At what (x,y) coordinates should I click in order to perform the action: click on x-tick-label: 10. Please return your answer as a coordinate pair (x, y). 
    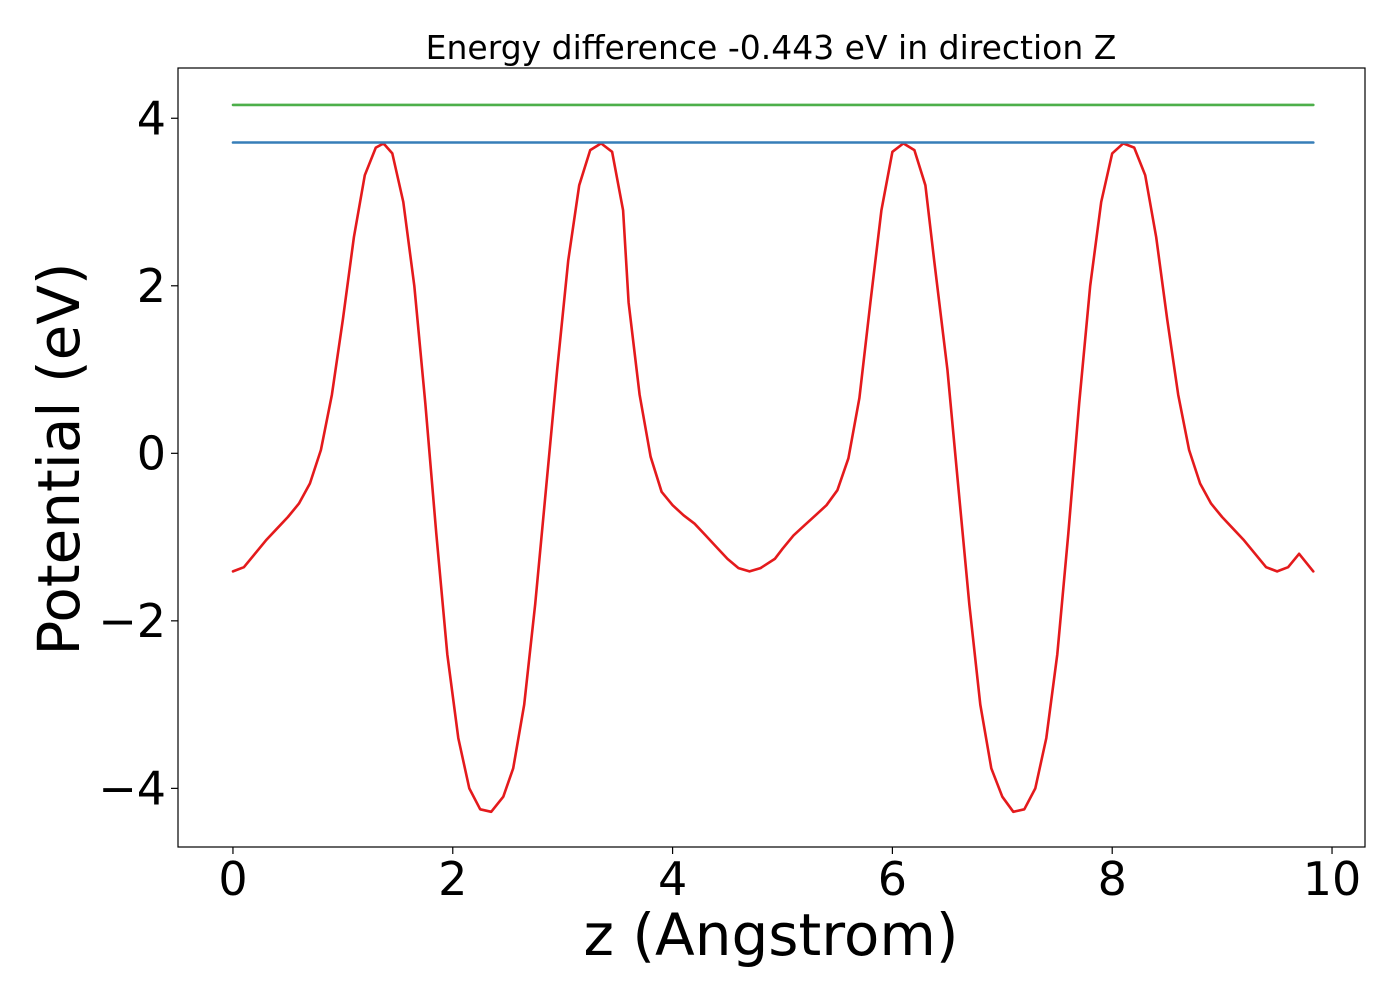
    Looking at the image, I should click on (1332, 879).